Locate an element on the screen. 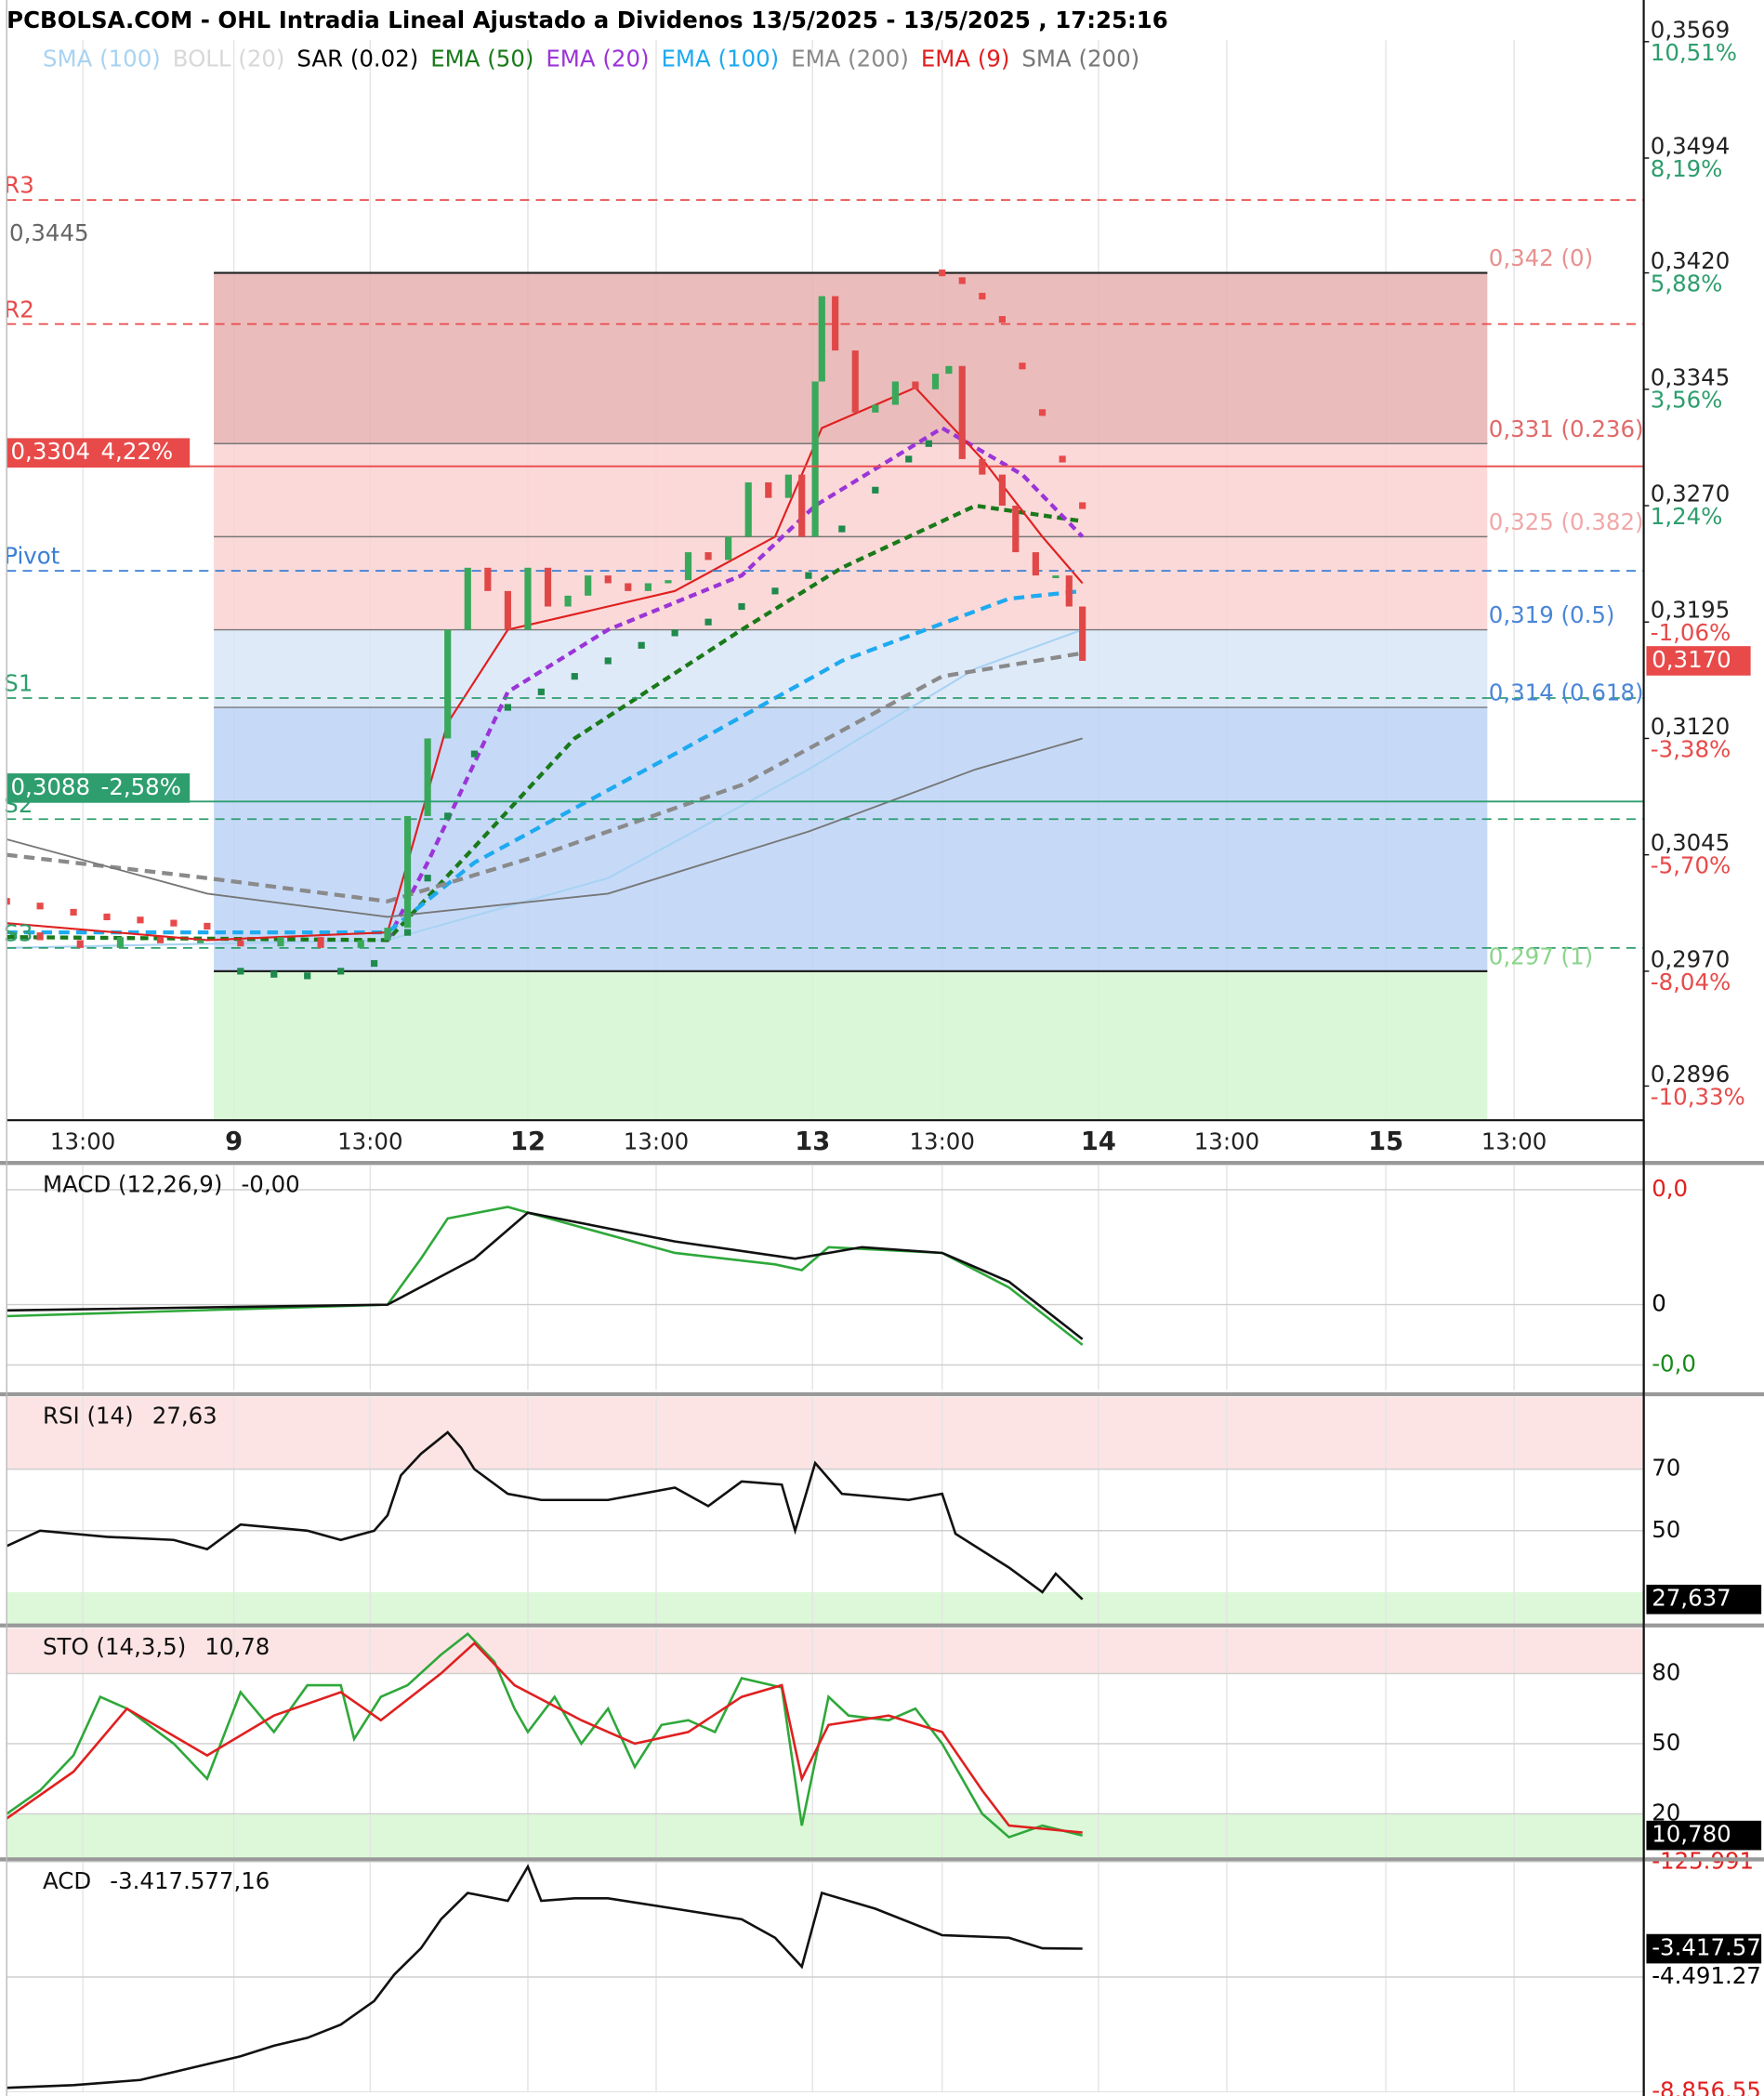 Image resolution: width=1764 pixels, height=2096 pixels. y-tick-change: 8,19% is located at coordinates (1687, 168).